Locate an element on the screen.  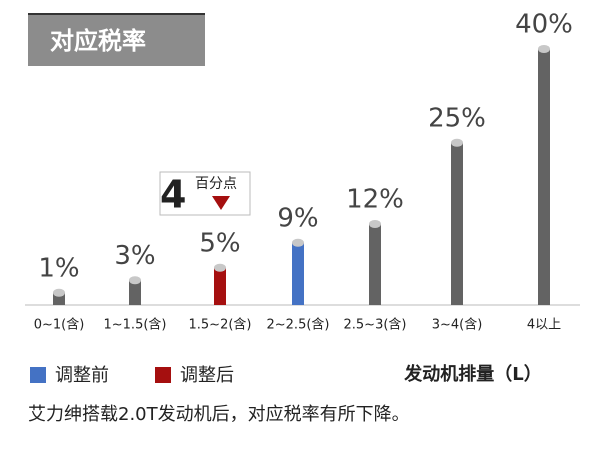
x-tick-label: 1.5~2(含) is located at coordinates (220, 325).